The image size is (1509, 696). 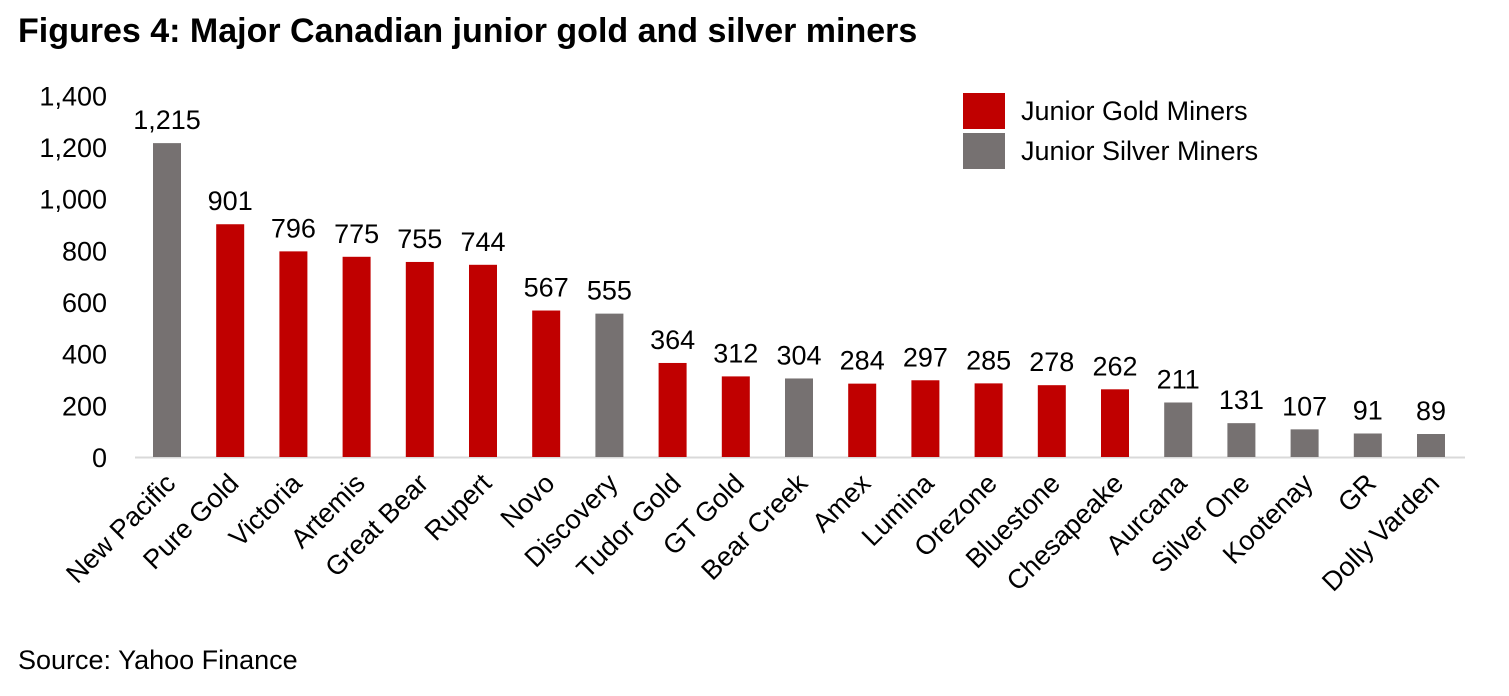 I want to click on legend-label-silver: Junior Silver Miners, so click(x=1139, y=151).